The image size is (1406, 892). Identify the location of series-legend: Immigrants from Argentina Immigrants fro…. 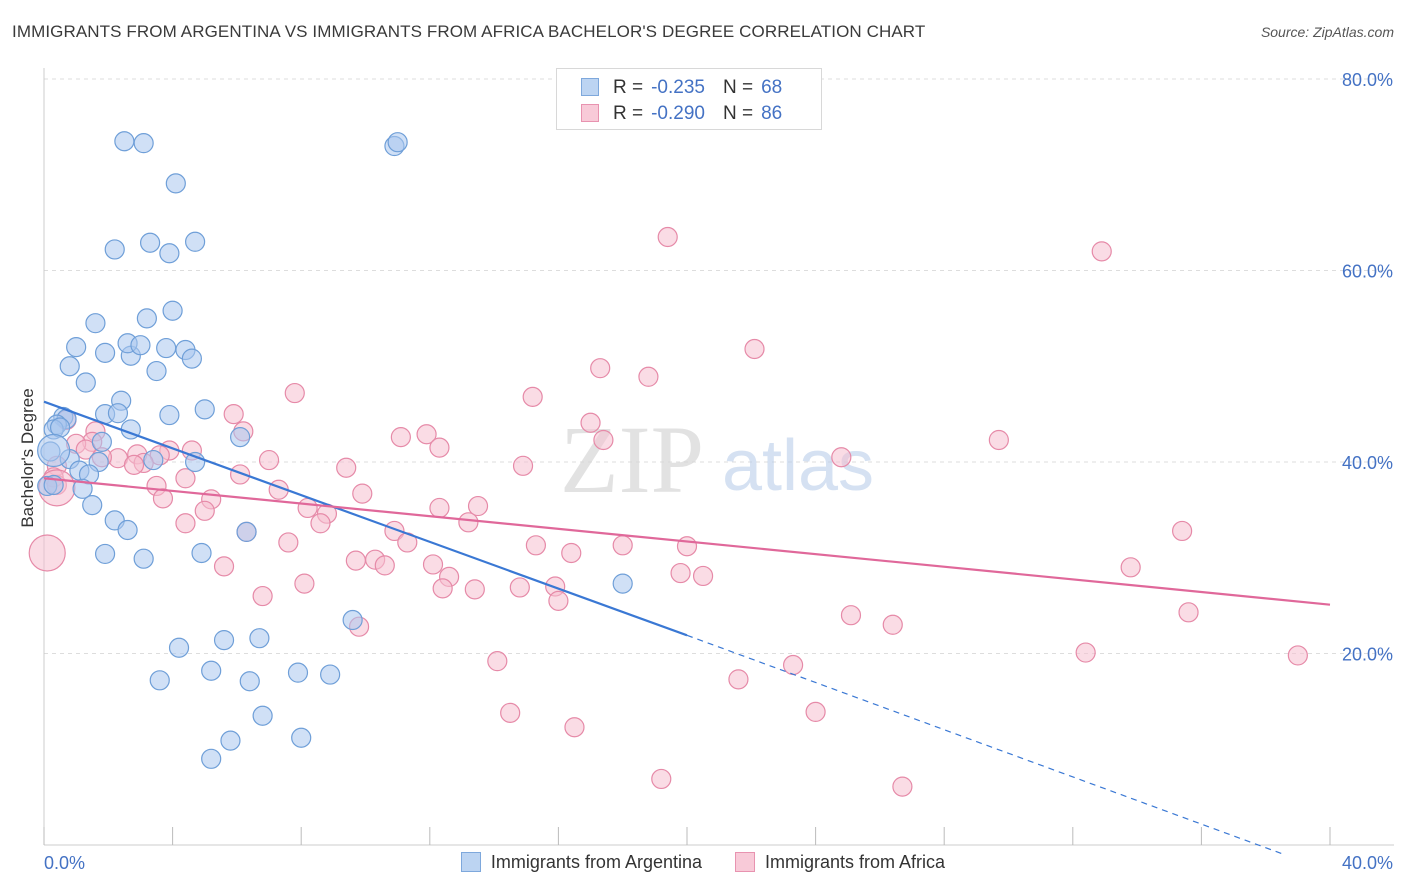
(703, 862).